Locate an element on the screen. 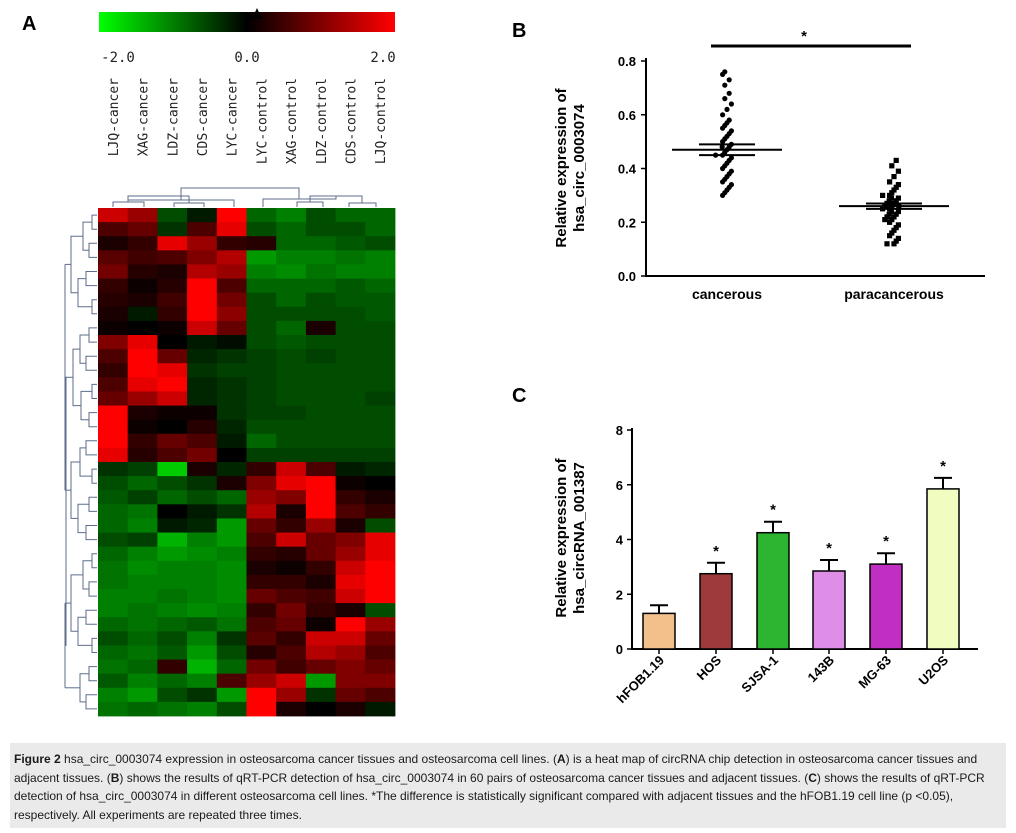  significance-star: * is located at coordinates (886, 541).